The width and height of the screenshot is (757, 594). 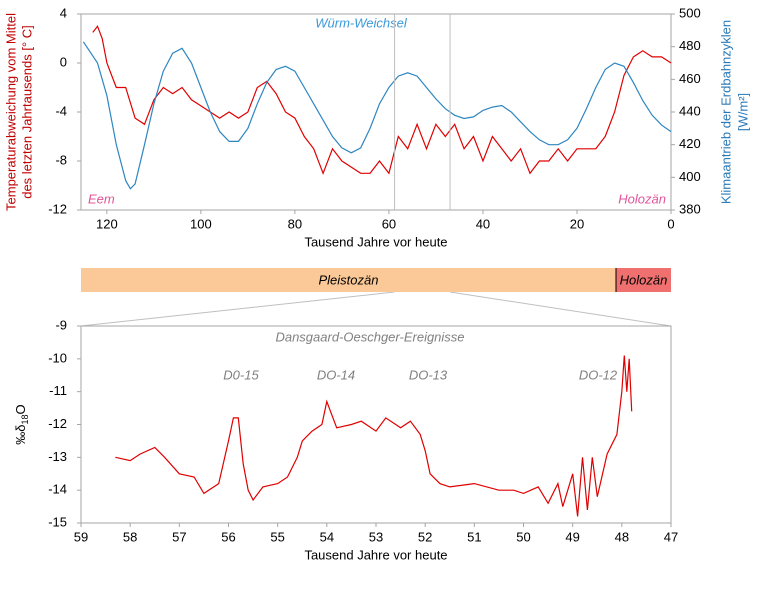 What do you see at coordinates (523, 536) in the screenshot?
I see `x-tick-label: 50` at bounding box center [523, 536].